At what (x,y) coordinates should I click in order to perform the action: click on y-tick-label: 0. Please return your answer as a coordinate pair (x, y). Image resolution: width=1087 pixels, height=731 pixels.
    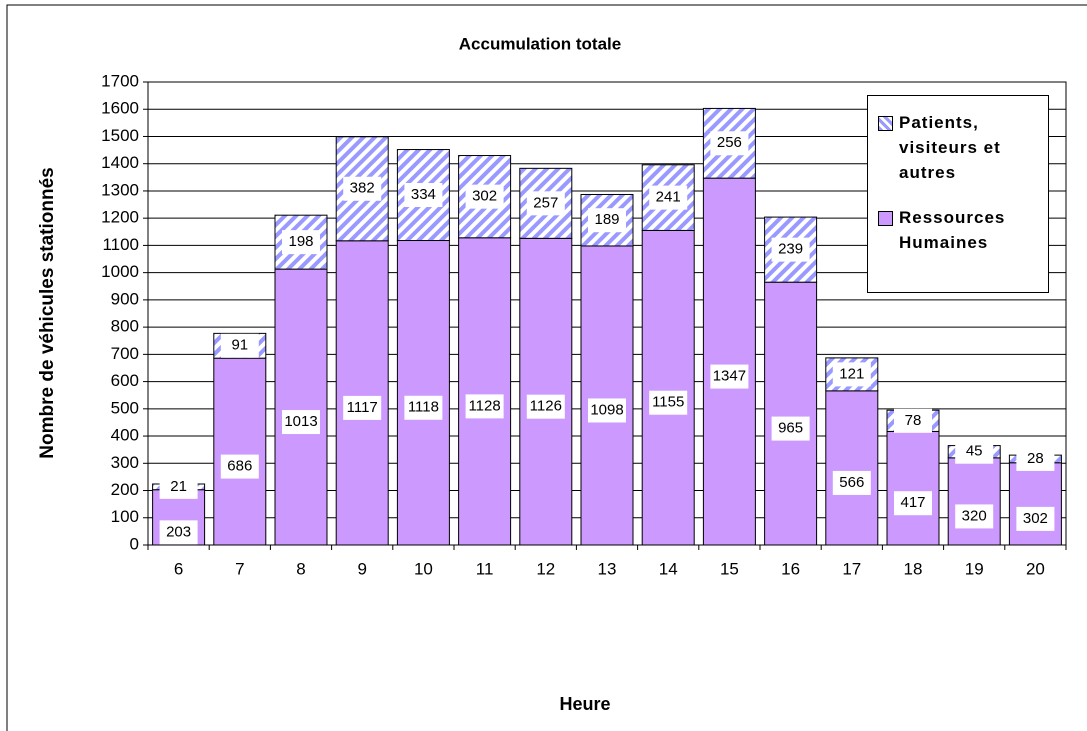
    Looking at the image, I should click on (134, 543).